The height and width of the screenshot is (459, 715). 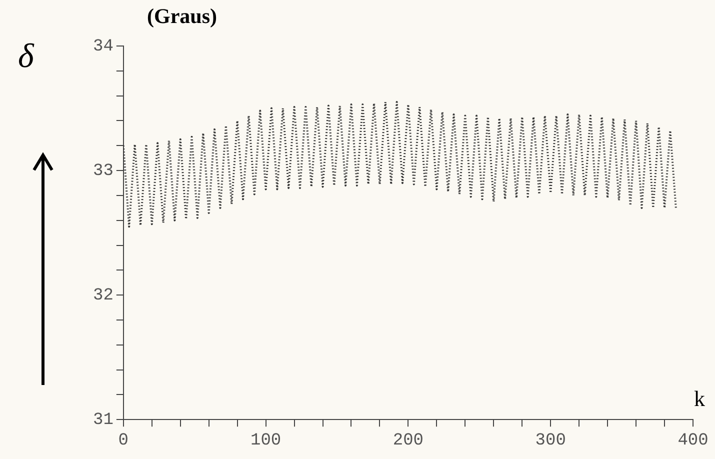 I want to click on y-axis-title: δ, so click(x=26, y=57).